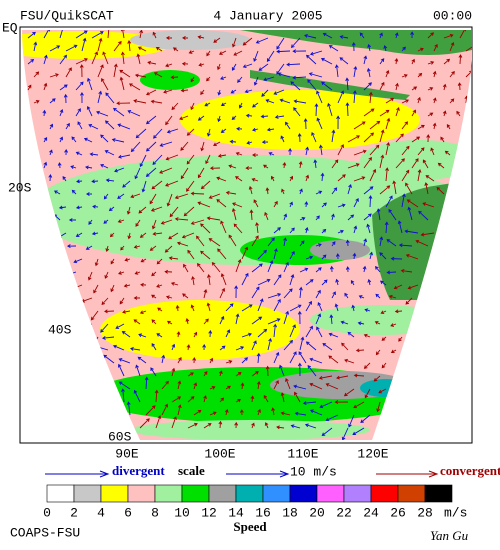  What do you see at coordinates (455, 512) in the screenshot?
I see `colorbar-unit: m/s` at bounding box center [455, 512].